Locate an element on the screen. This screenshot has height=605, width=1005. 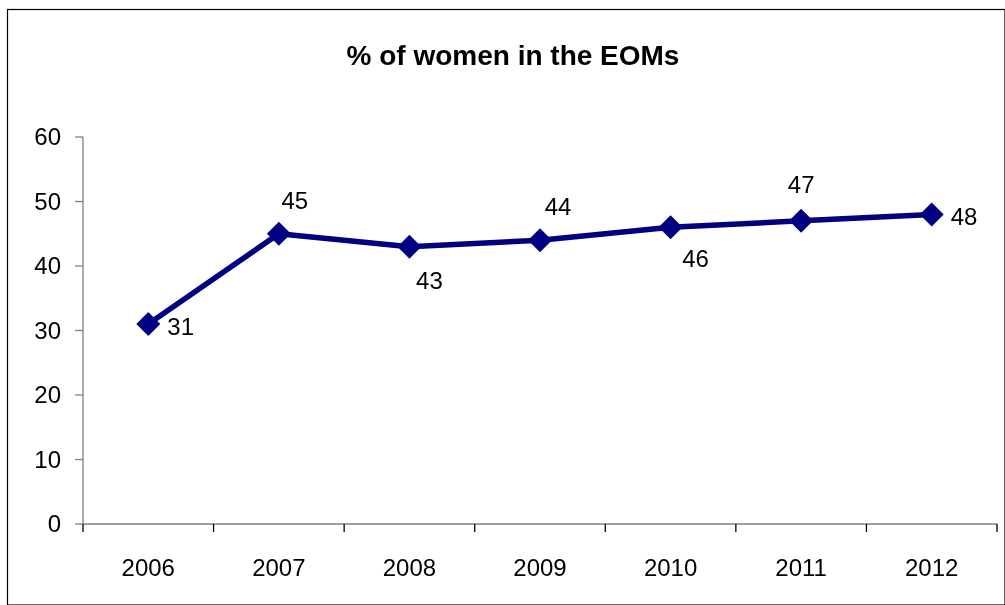
x-tick-label: 2007 is located at coordinates (279, 567).